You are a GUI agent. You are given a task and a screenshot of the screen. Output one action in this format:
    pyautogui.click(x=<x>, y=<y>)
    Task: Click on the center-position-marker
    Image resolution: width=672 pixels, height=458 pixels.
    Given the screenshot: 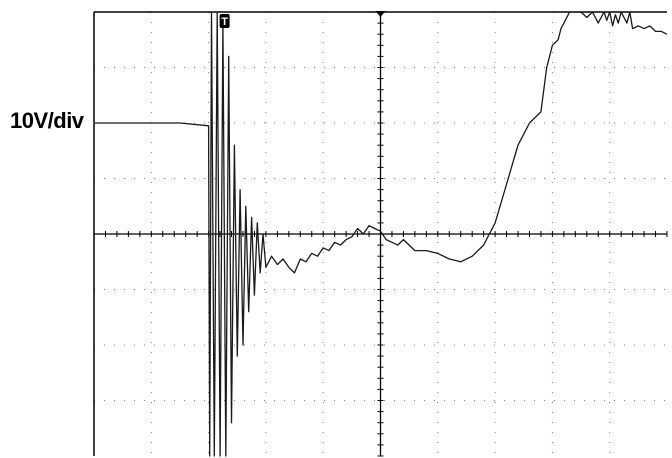 What is the action you would take?
    pyautogui.click(x=380, y=14)
    